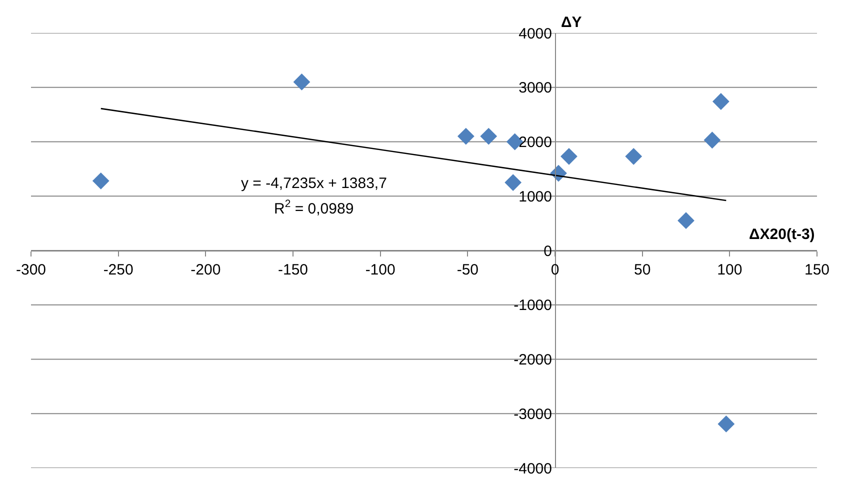 The image size is (850, 489). Describe the element at coordinates (535, 88) in the screenshot. I see `y-tick-label: 3000` at that location.